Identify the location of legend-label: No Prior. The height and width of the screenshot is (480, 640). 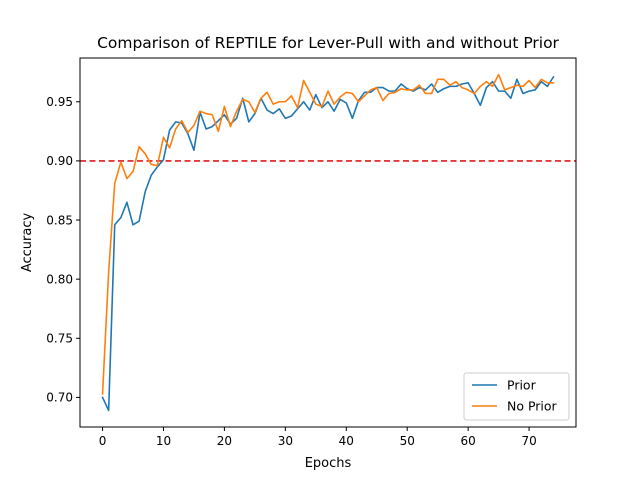
(532, 406).